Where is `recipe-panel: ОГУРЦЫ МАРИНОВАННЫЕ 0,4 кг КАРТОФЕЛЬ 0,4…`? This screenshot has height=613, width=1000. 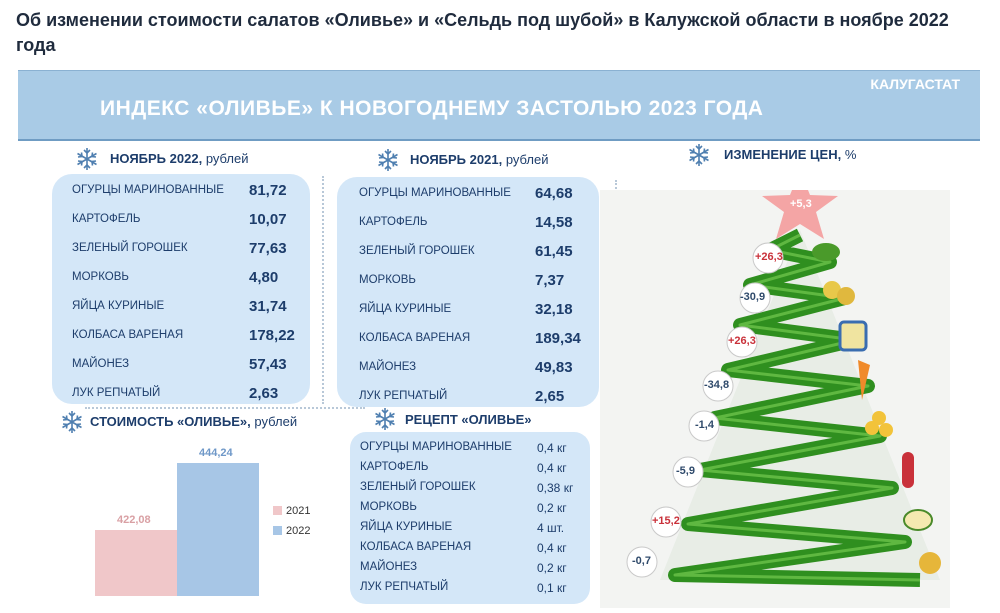 recipe-panel: ОГУРЦЫ МАРИНОВАННЫЕ 0,4 кг КАРТОФЕЛЬ 0,4… is located at coordinates (470, 518).